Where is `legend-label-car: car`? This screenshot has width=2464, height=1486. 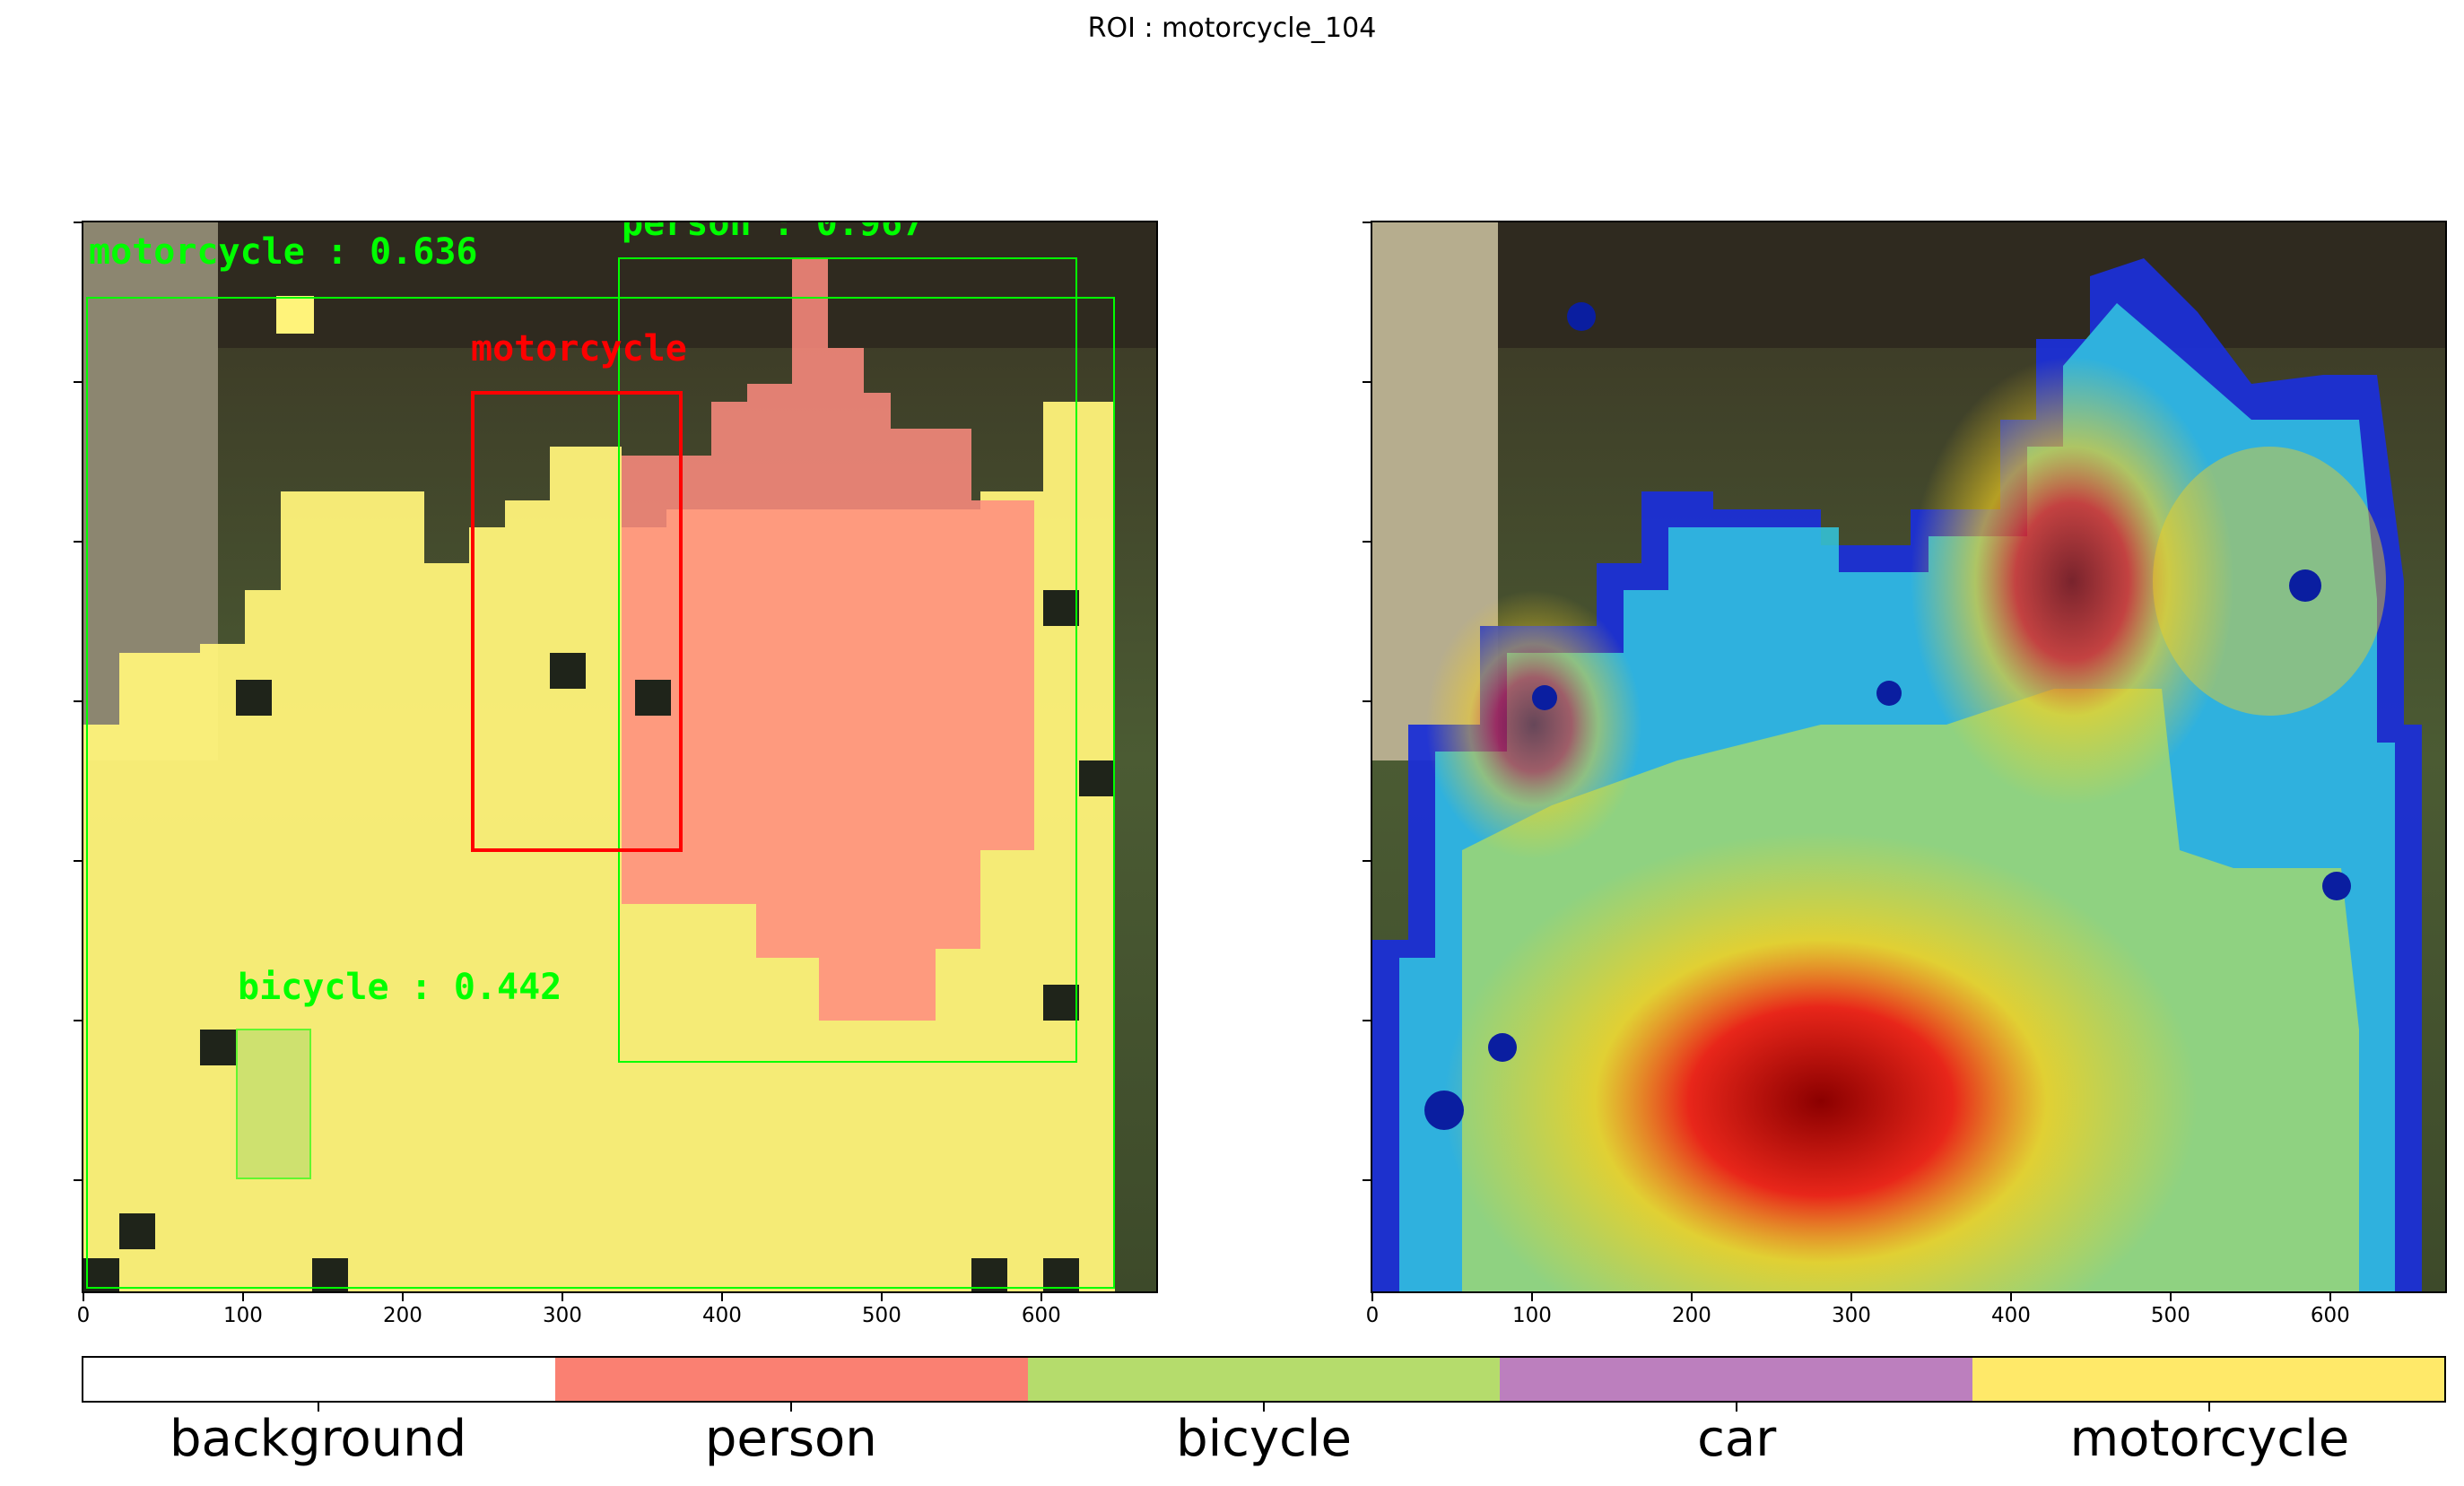 legend-label-car: car is located at coordinates (1737, 1439).